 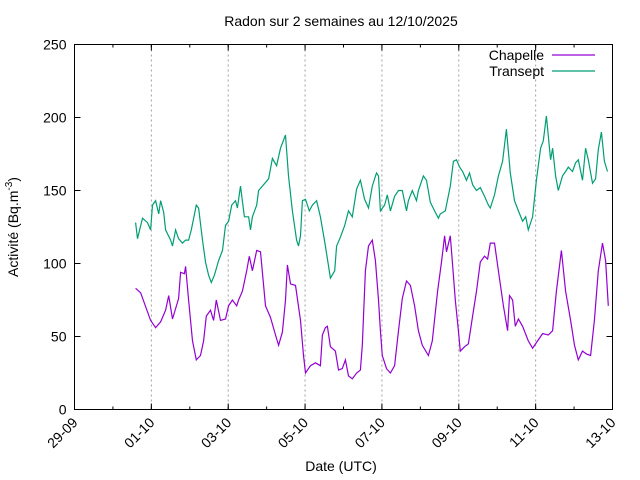 What do you see at coordinates (59, 337) in the screenshot?
I see `y-tick-label: 50` at bounding box center [59, 337].